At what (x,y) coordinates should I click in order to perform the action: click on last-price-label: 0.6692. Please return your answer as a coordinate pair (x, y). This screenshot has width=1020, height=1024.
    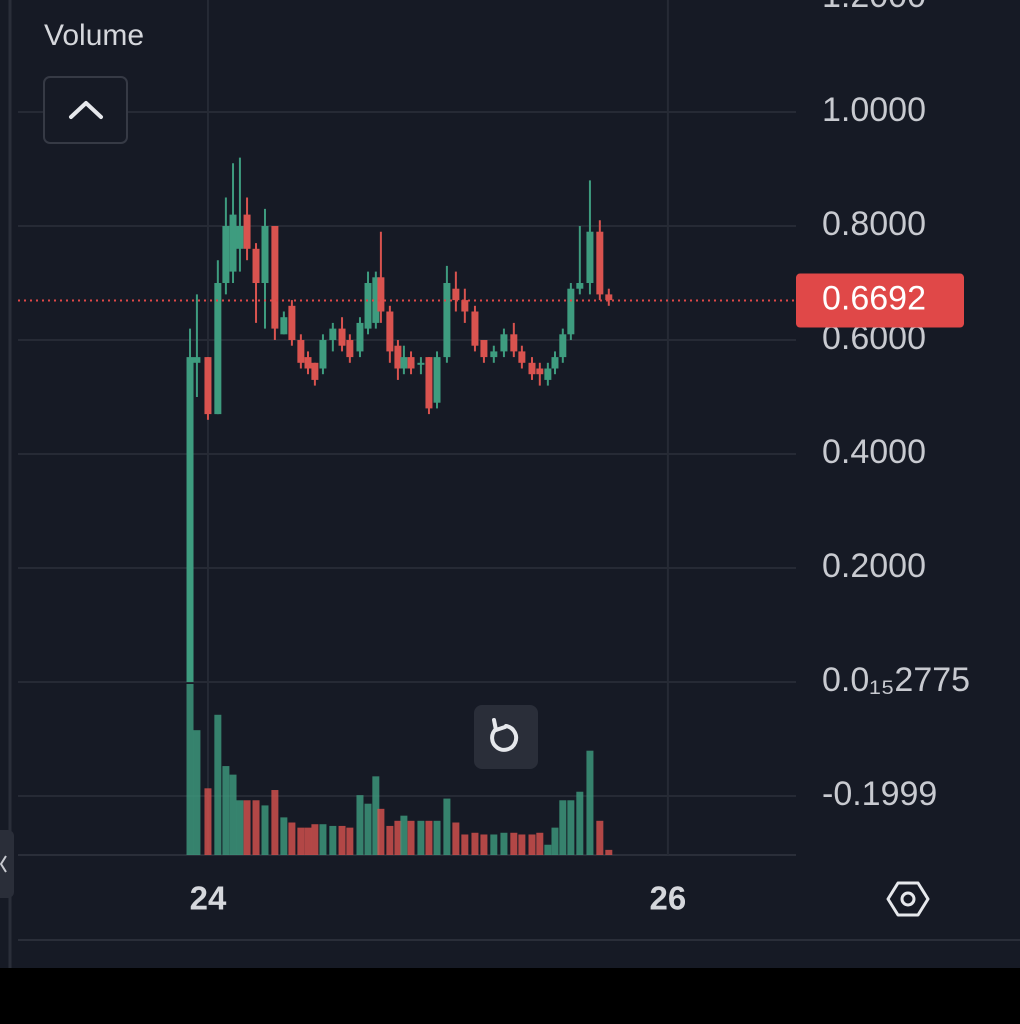
    Looking at the image, I should click on (874, 299).